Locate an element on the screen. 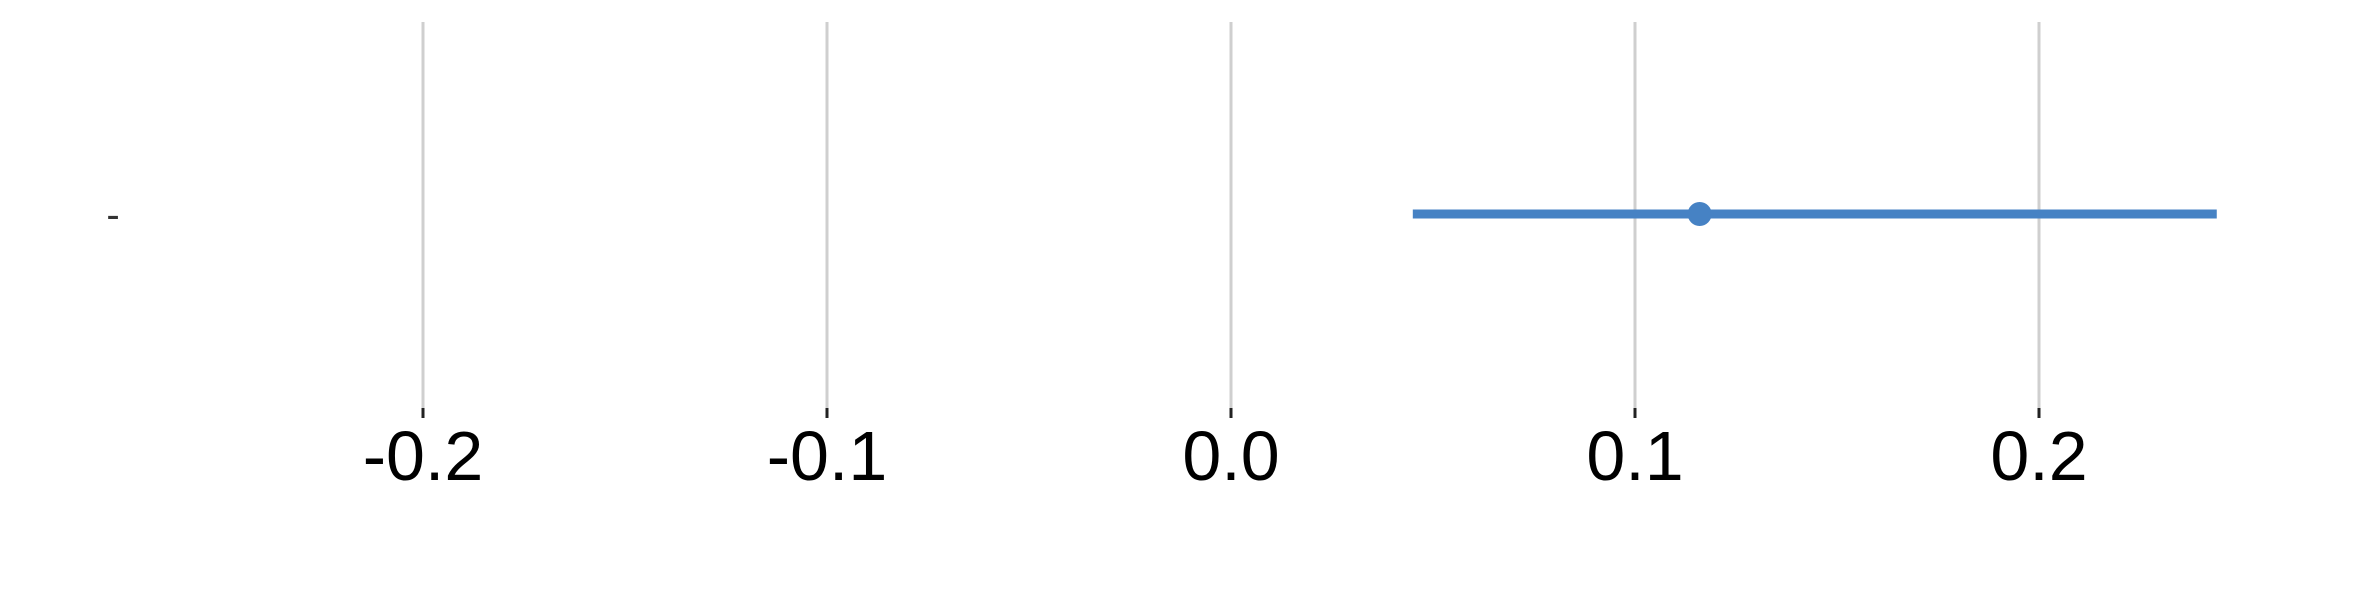 The image size is (2362, 590). x-axis-ticks is located at coordinates (1231, 413).